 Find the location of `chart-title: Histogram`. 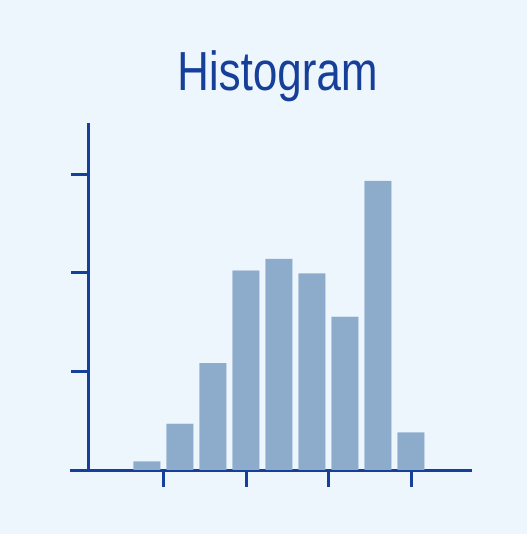

chart-title: Histogram is located at coordinates (277, 71).